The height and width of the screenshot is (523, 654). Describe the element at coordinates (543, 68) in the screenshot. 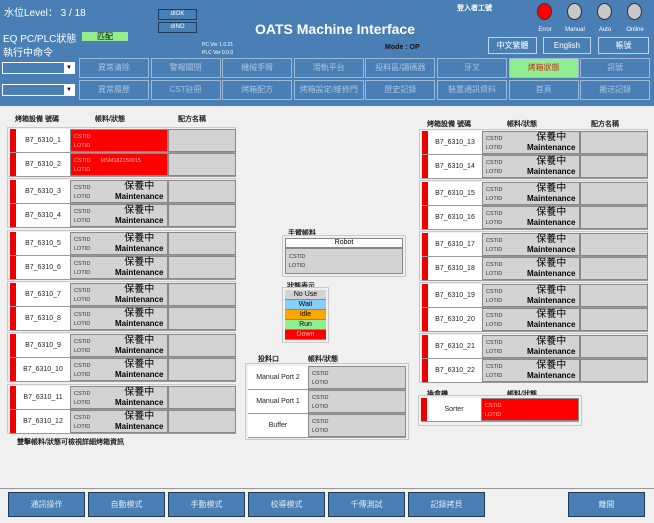

I see `nav-button: 烤箱狀態` at that location.